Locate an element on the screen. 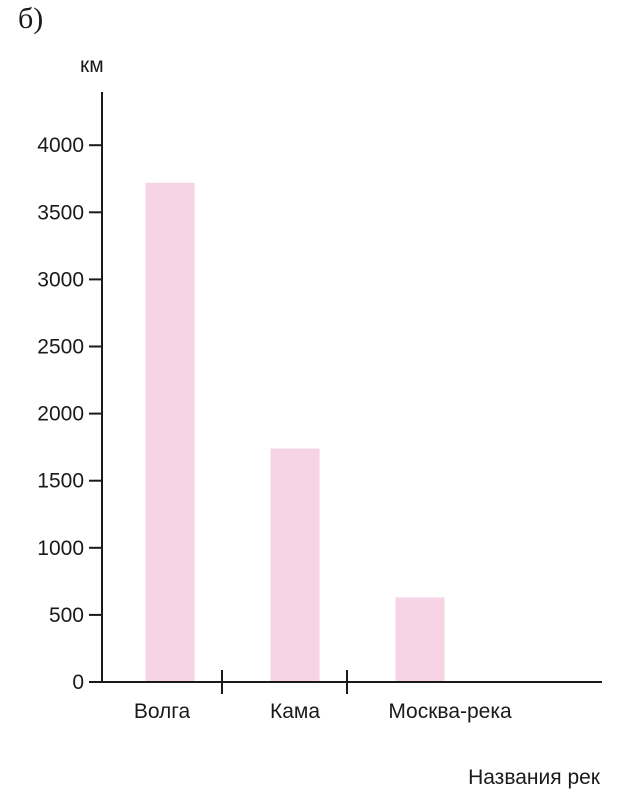 Image resolution: width=617 pixels, height=796 pixels. y-ticks-group: 0 500 1000 1500 2000 2500 3000 3500 4000 is located at coordinates (69, 414).